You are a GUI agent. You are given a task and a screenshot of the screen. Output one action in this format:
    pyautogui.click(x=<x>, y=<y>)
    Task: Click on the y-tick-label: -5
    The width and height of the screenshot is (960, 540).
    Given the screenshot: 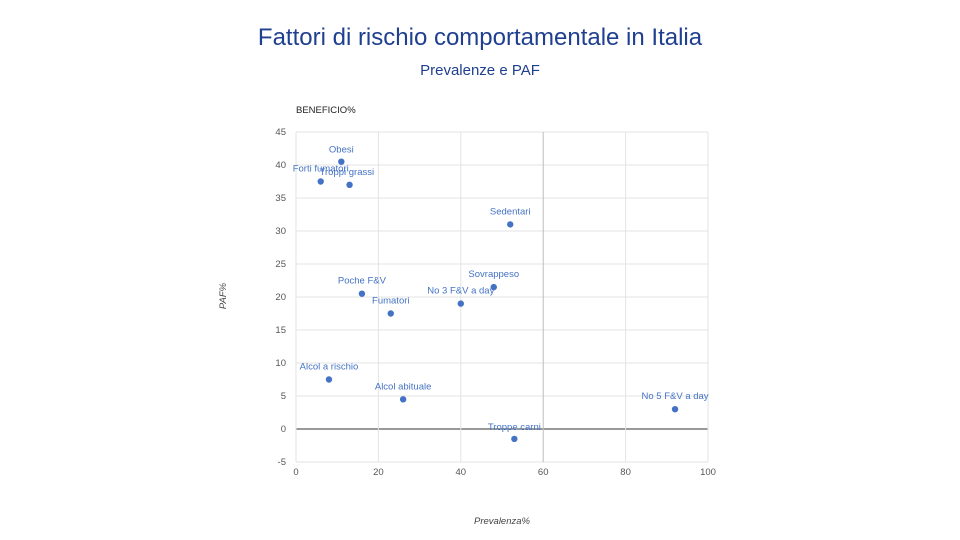 What is the action you would take?
    pyautogui.click(x=282, y=462)
    